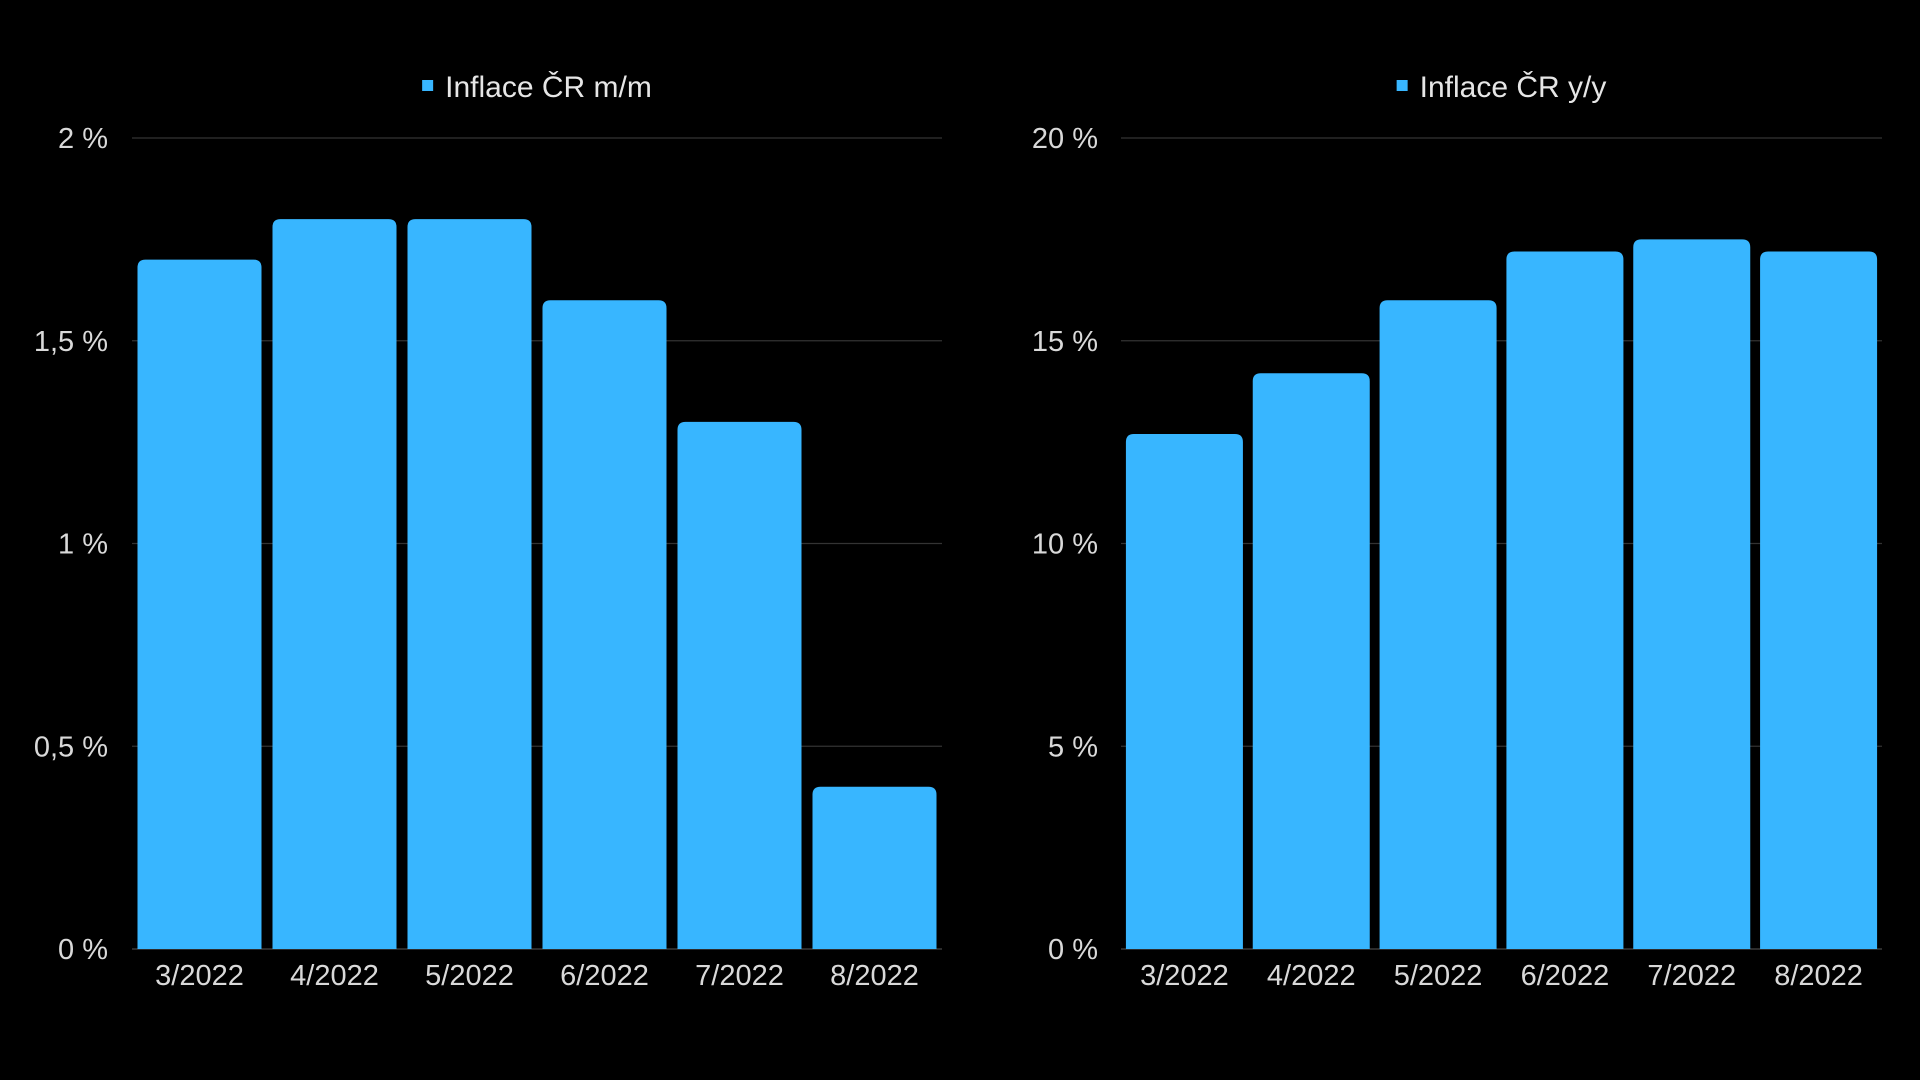  I want to click on y-tick-label: 10 %, so click(1065, 545).